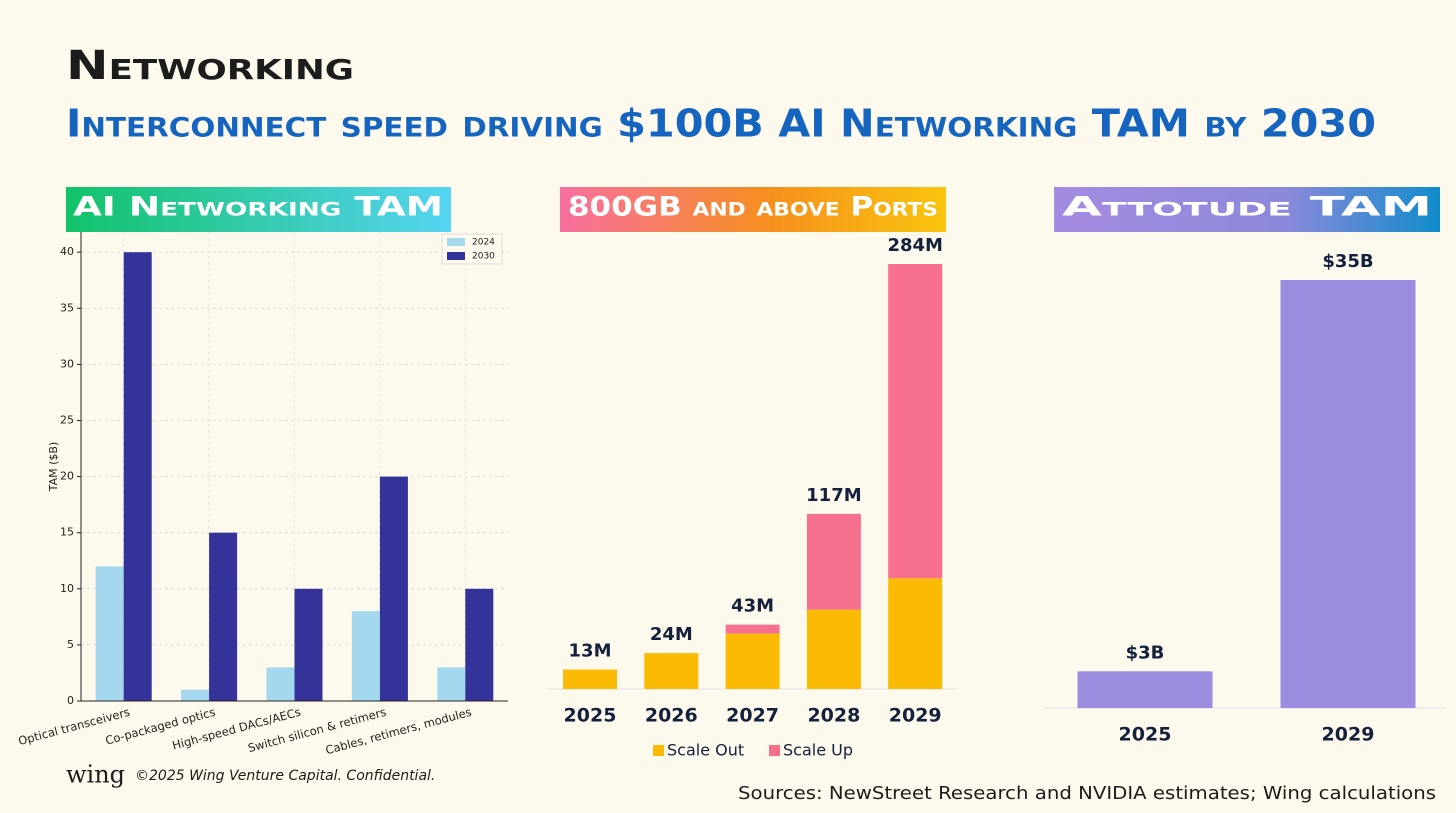  What do you see at coordinates (671, 716) in the screenshot?
I see `x-tick-label: 2026` at bounding box center [671, 716].